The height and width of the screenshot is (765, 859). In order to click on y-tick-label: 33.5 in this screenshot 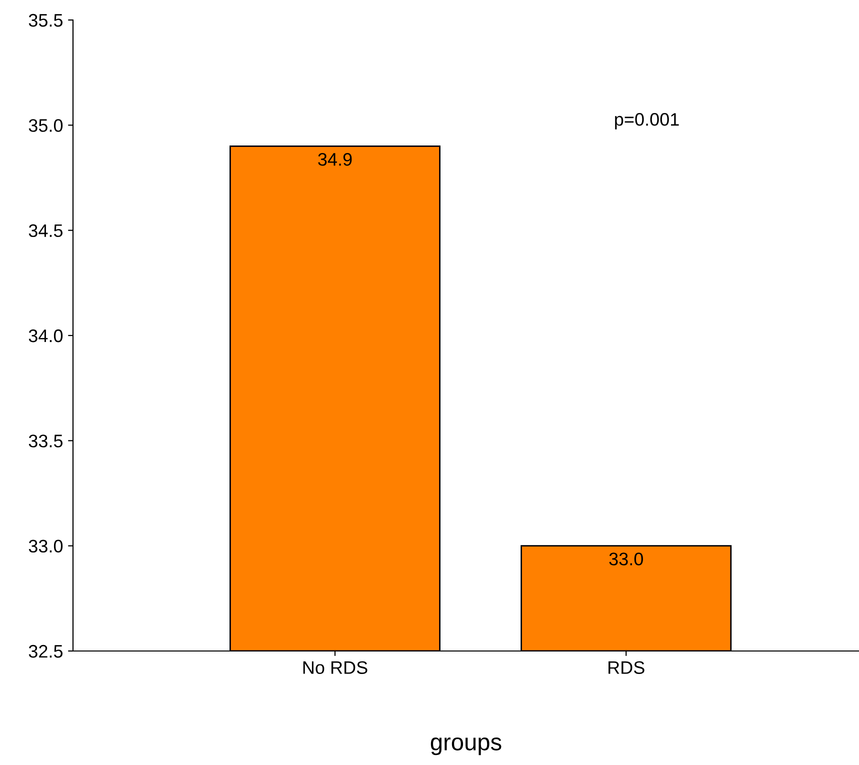, I will do `click(45, 441)`.